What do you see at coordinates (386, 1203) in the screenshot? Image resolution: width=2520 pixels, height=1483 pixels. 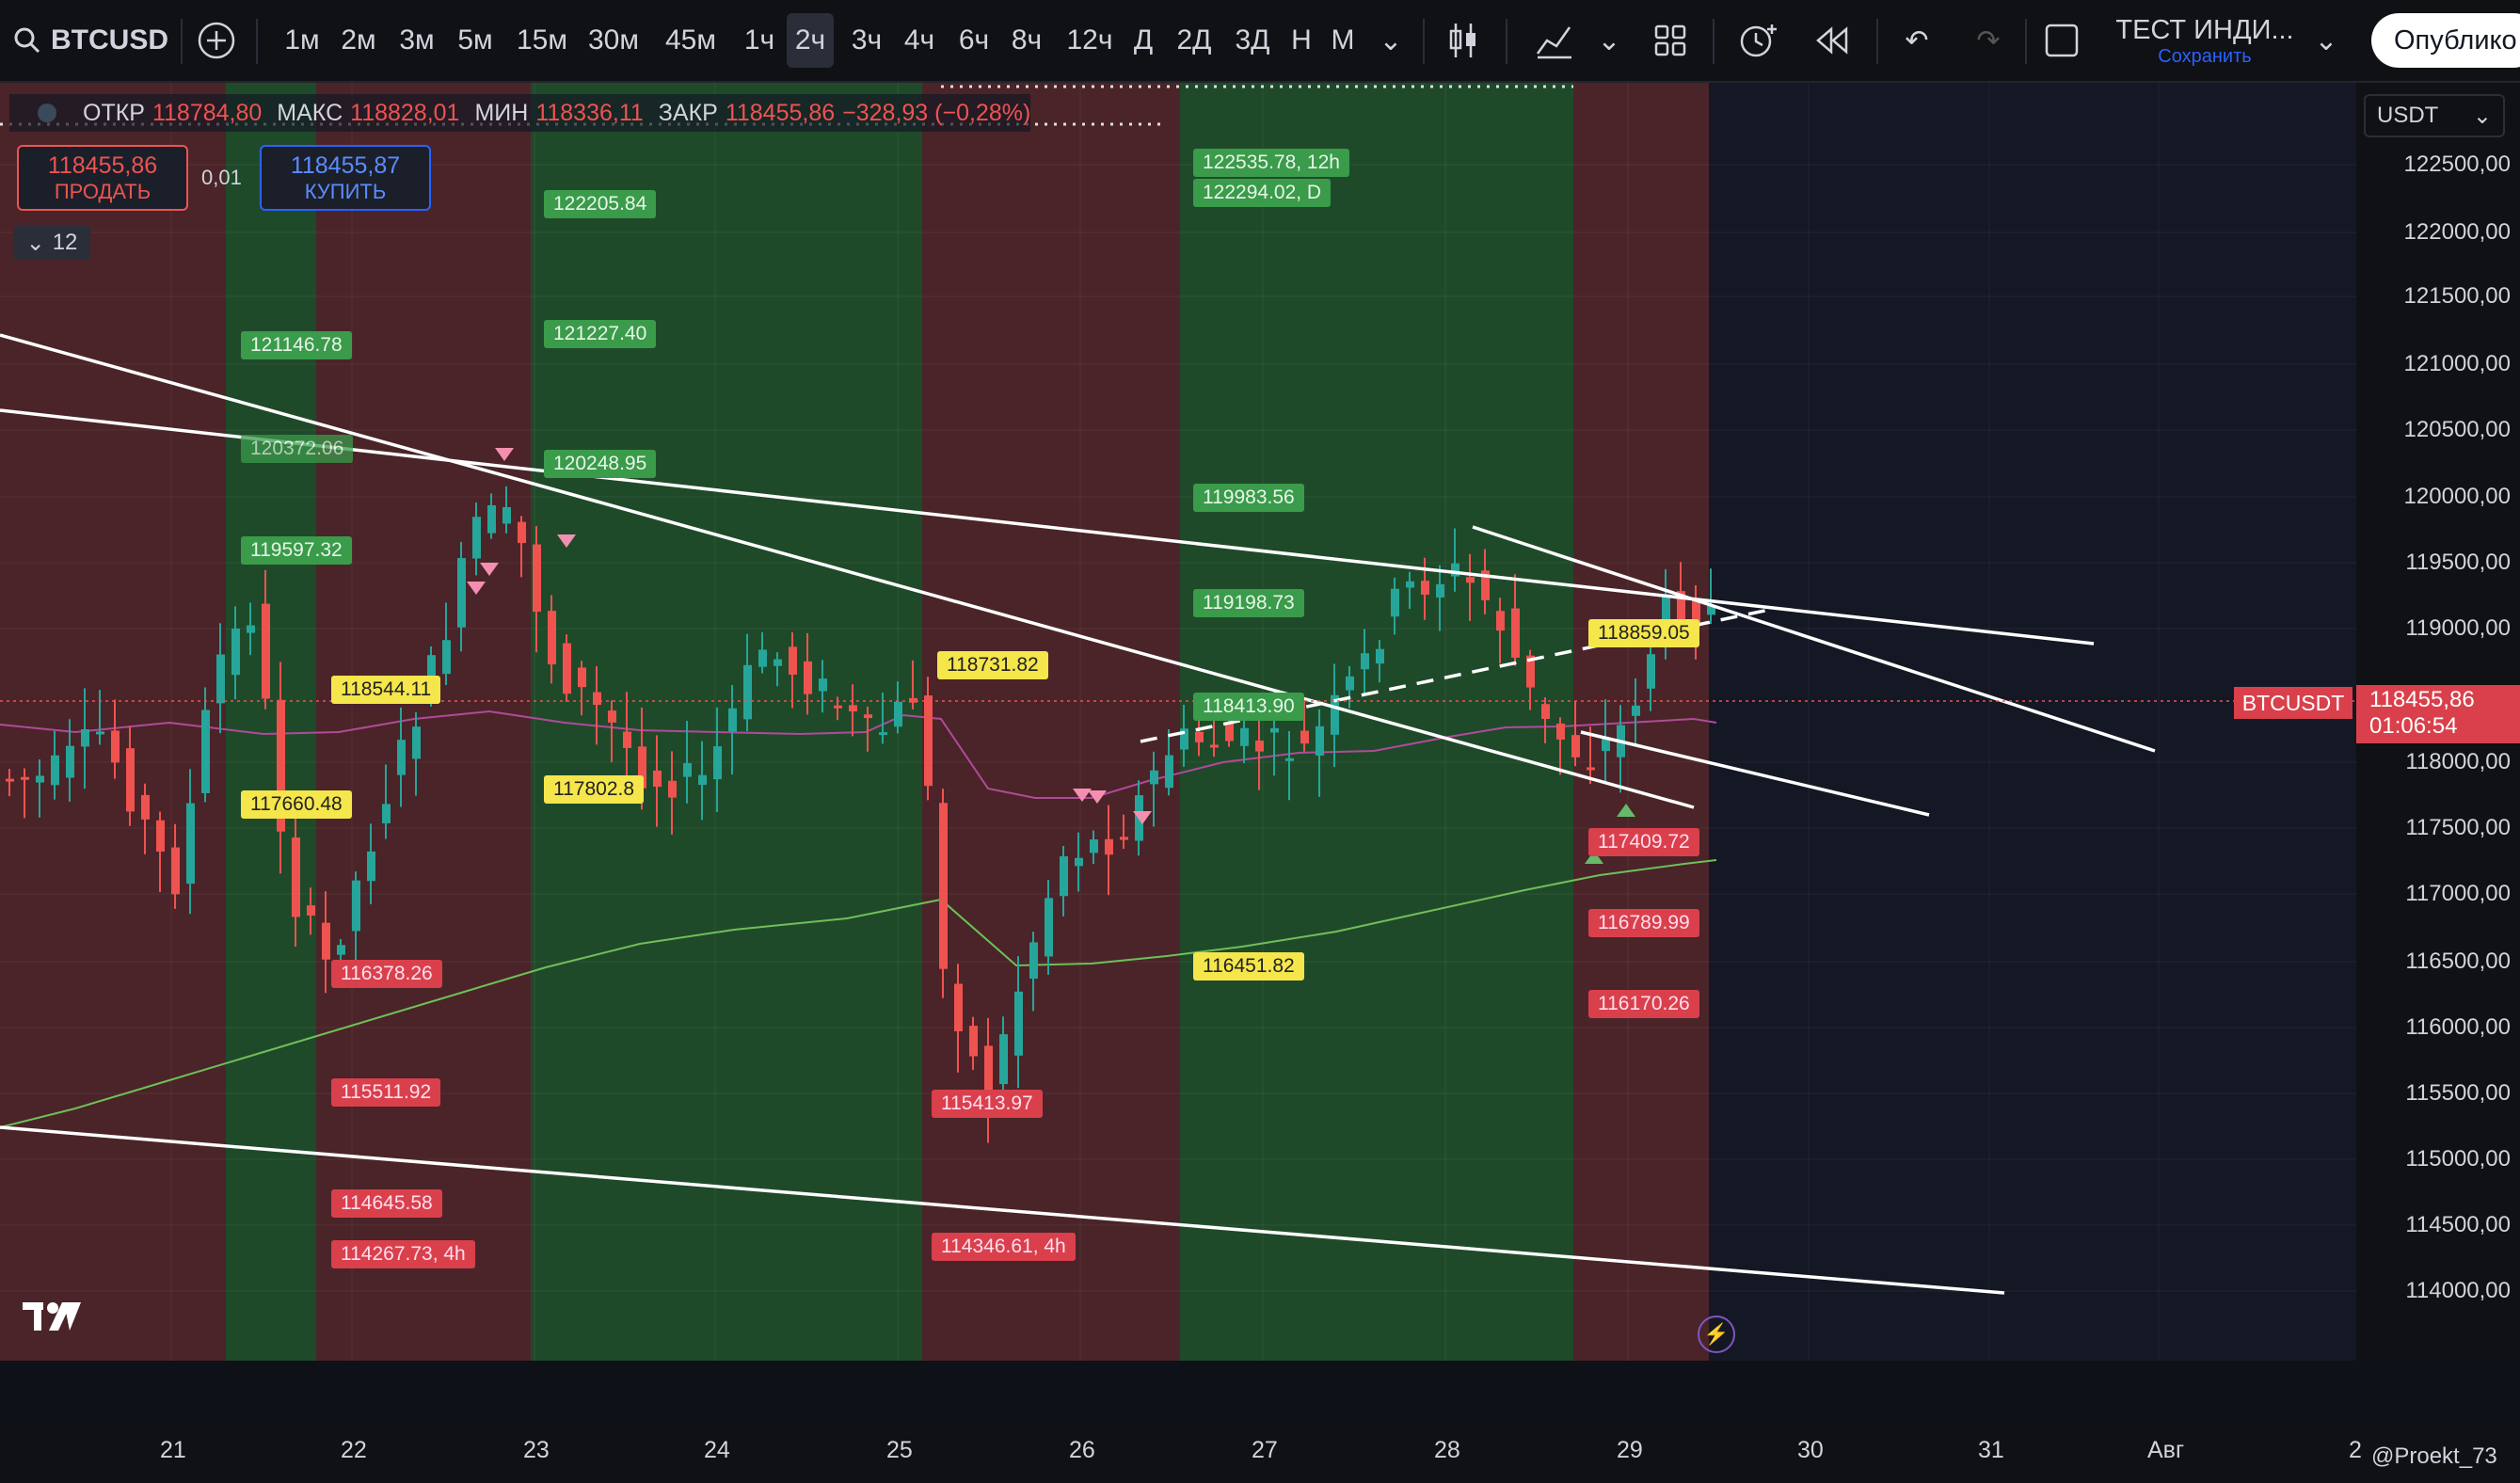 I see `red-label: 114645.58` at bounding box center [386, 1203].